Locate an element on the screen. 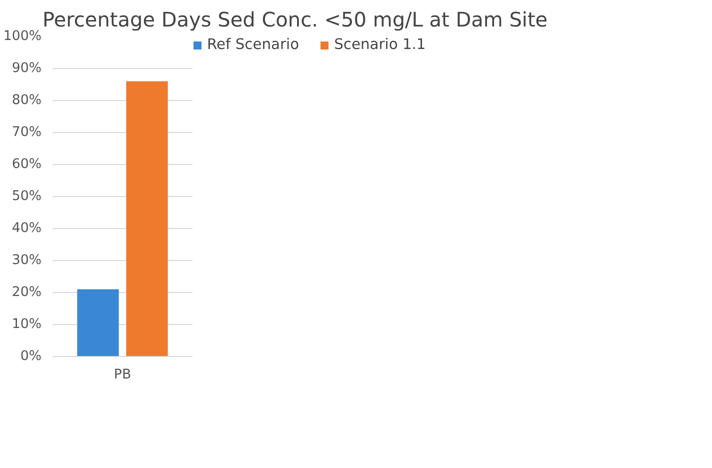  y-tick-label: 70% is located at coordinates (27, 132).